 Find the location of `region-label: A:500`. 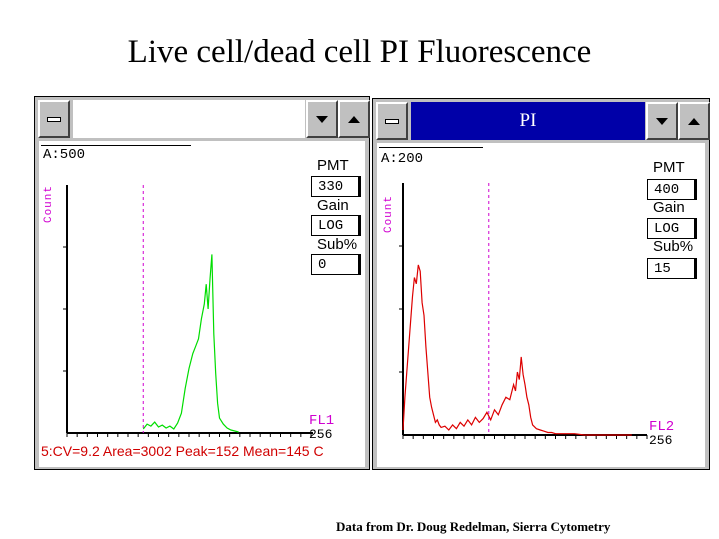

region-label: A:500 is located at coordinates (64, 155).